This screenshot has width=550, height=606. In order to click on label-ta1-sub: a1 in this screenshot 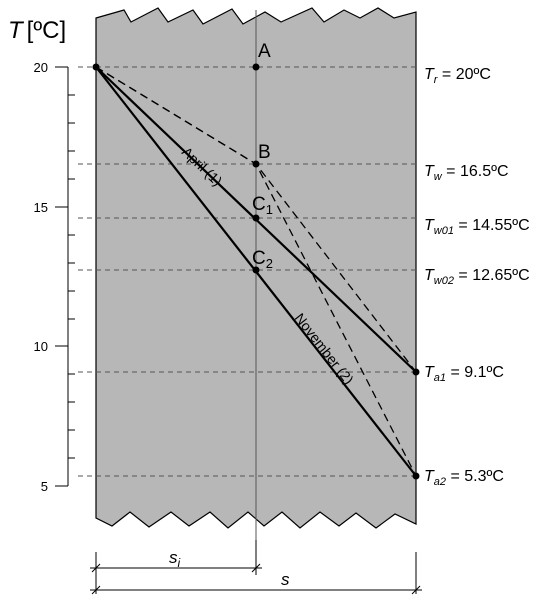, I will do `click(440, 378)`.